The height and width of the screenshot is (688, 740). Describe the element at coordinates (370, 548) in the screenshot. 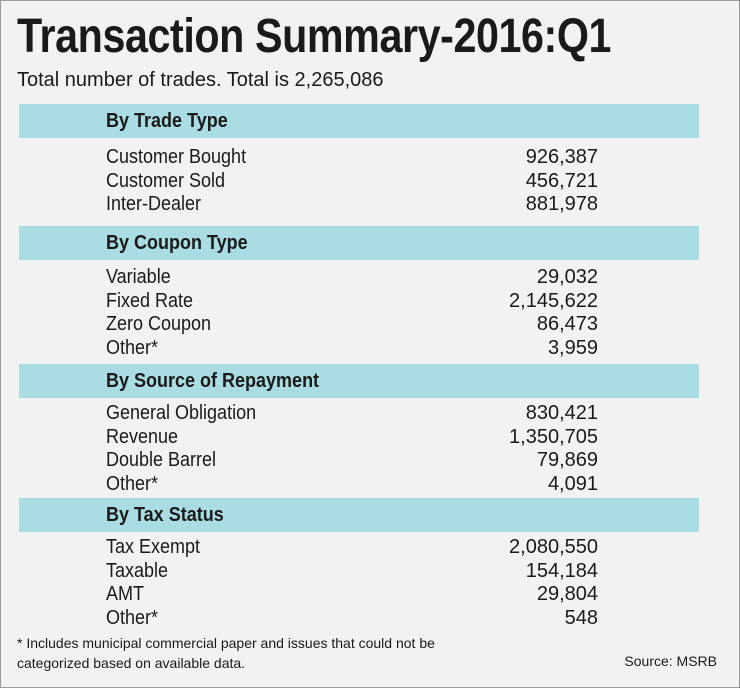

I see `table-row: Tax Exempt 2,080,550` at that location.